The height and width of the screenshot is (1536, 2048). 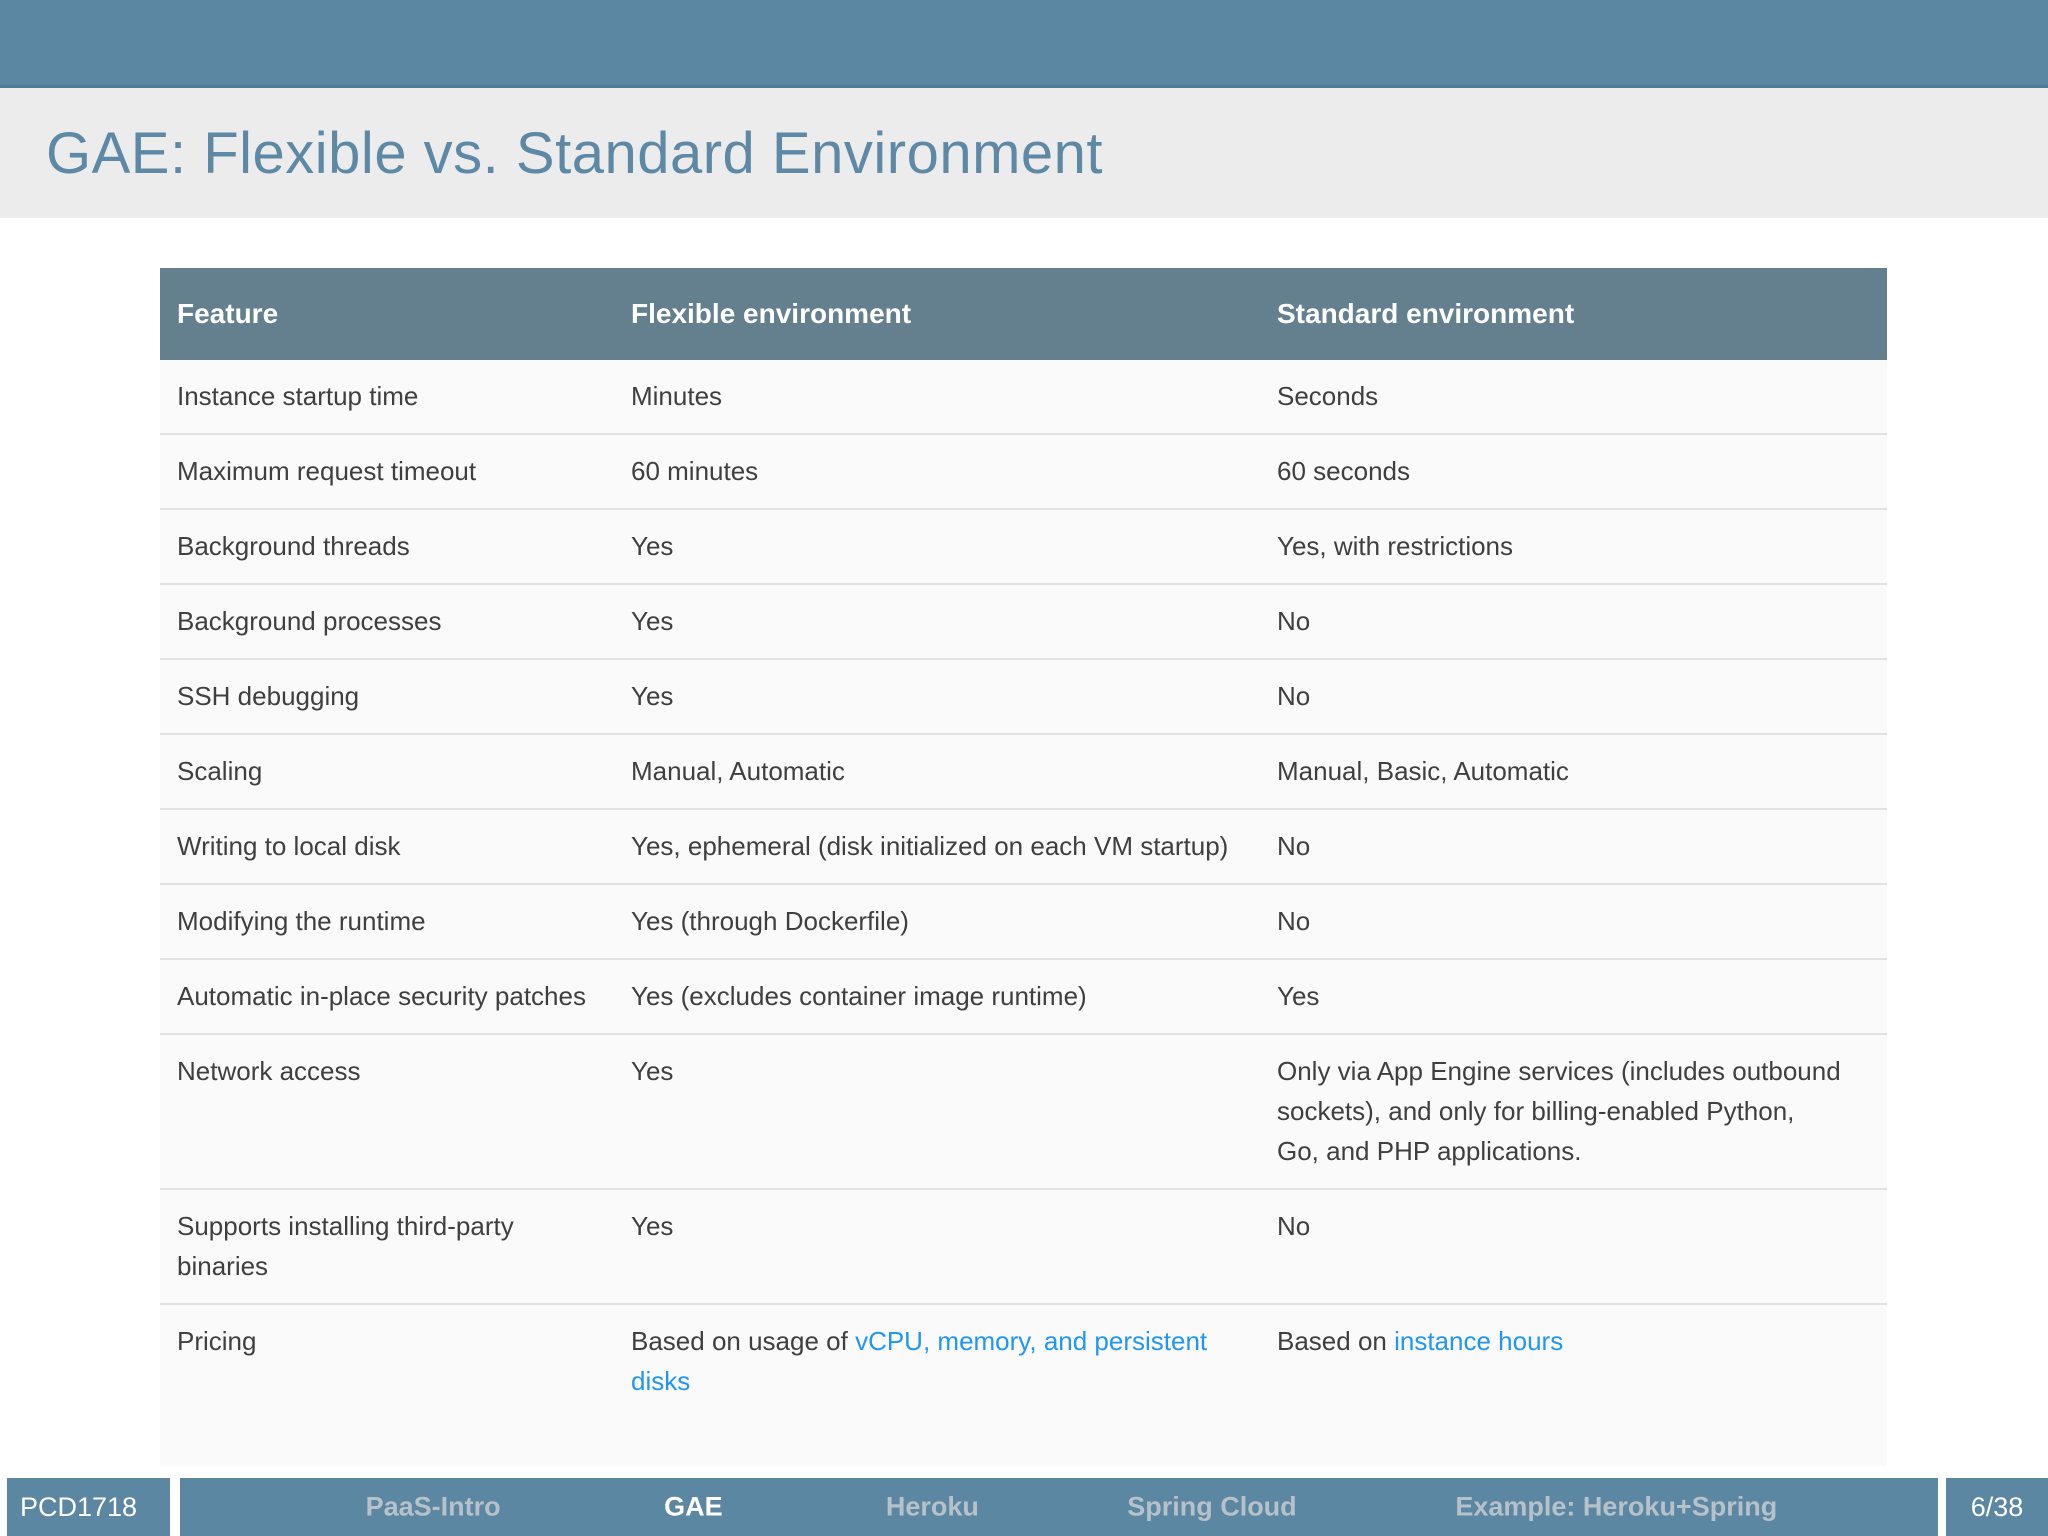 I want to click on table-cell: Background processes, so click(x=395, y=621).